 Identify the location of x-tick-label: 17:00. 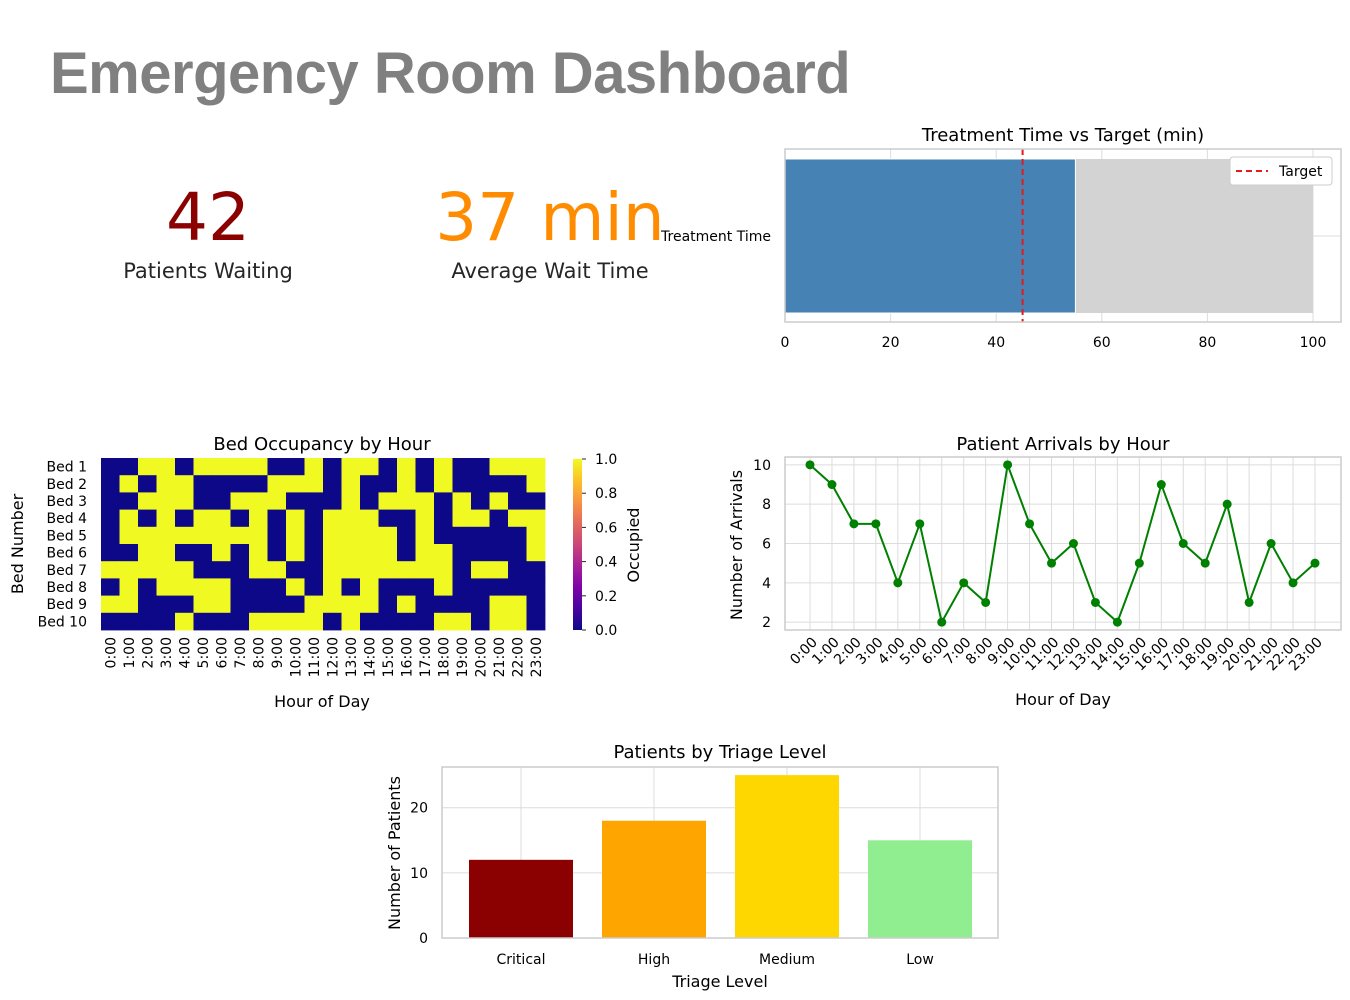
(426, 657).